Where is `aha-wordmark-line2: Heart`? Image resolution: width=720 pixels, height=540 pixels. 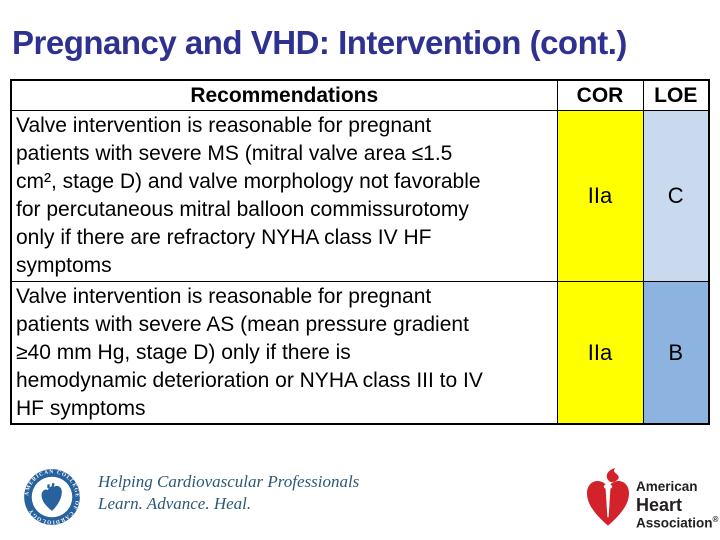 aha-wordmark-line2: Heart is located at coordinates (659, 504).